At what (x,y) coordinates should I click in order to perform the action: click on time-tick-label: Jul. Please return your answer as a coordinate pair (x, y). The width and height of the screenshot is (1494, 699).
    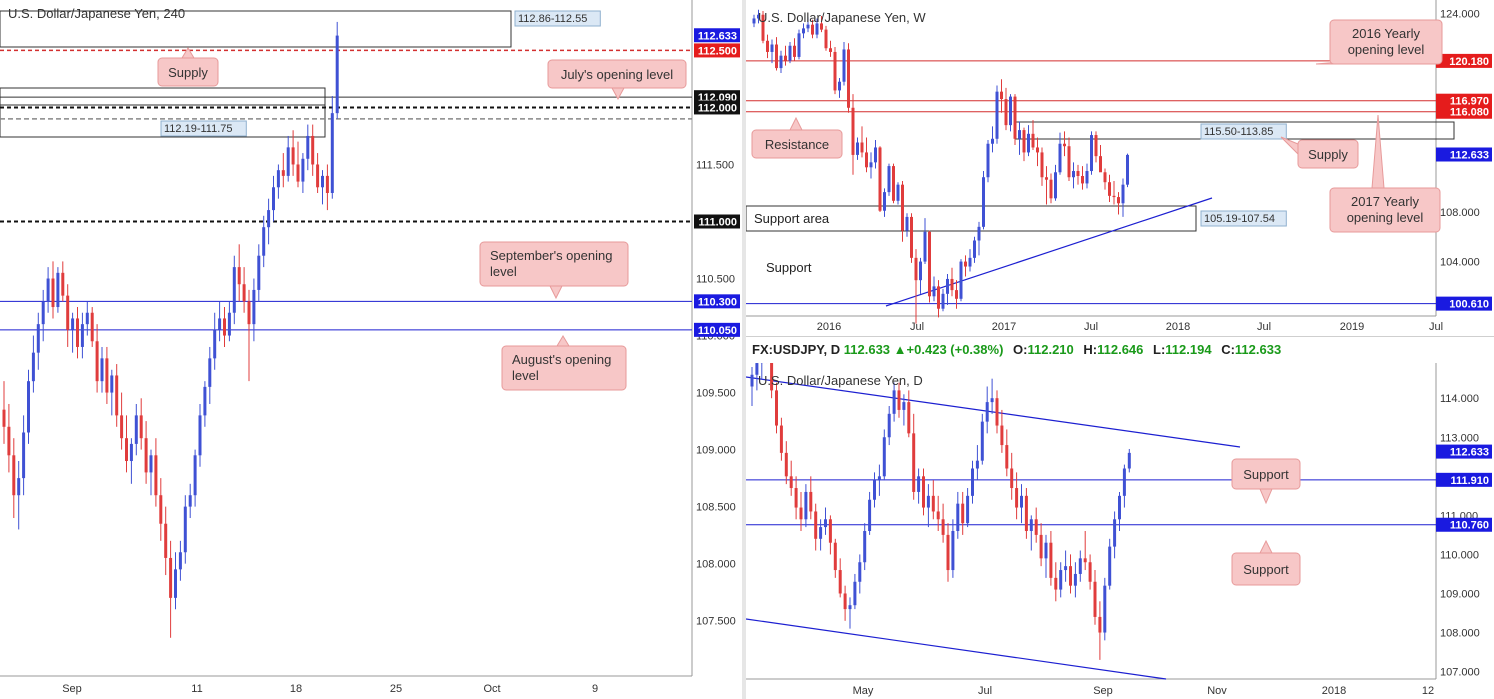
    Looking at the image, I should click on (1091, 327).